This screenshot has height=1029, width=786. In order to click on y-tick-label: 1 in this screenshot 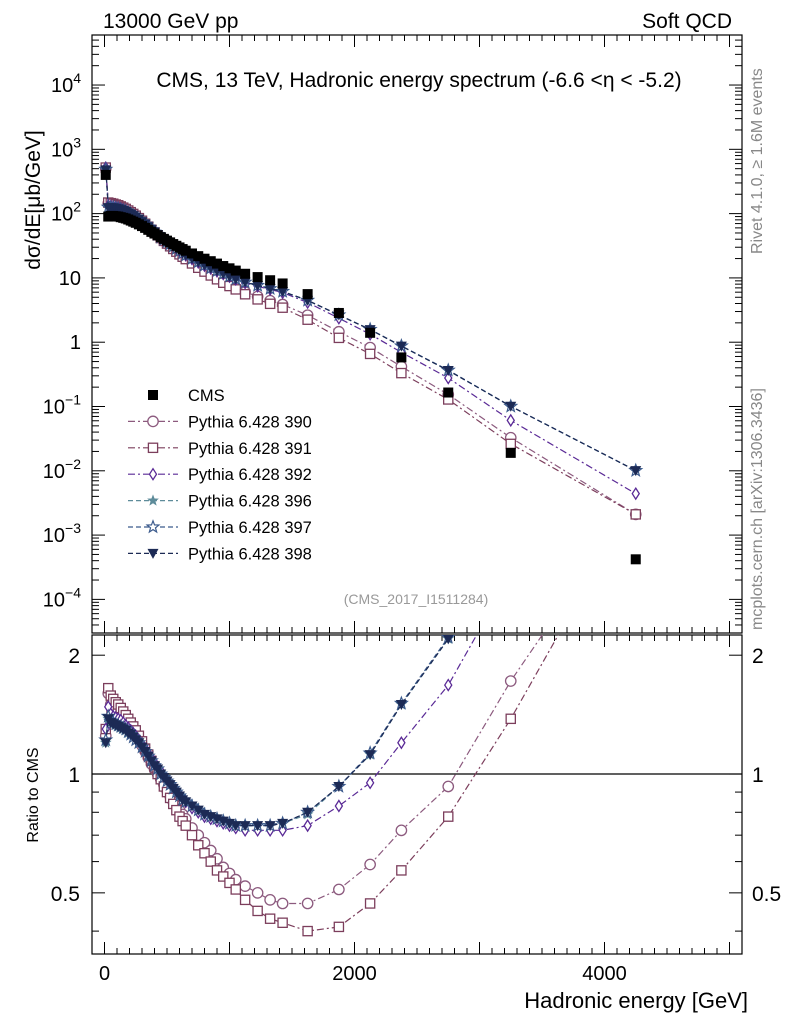, I will do `click(75, 343)`.